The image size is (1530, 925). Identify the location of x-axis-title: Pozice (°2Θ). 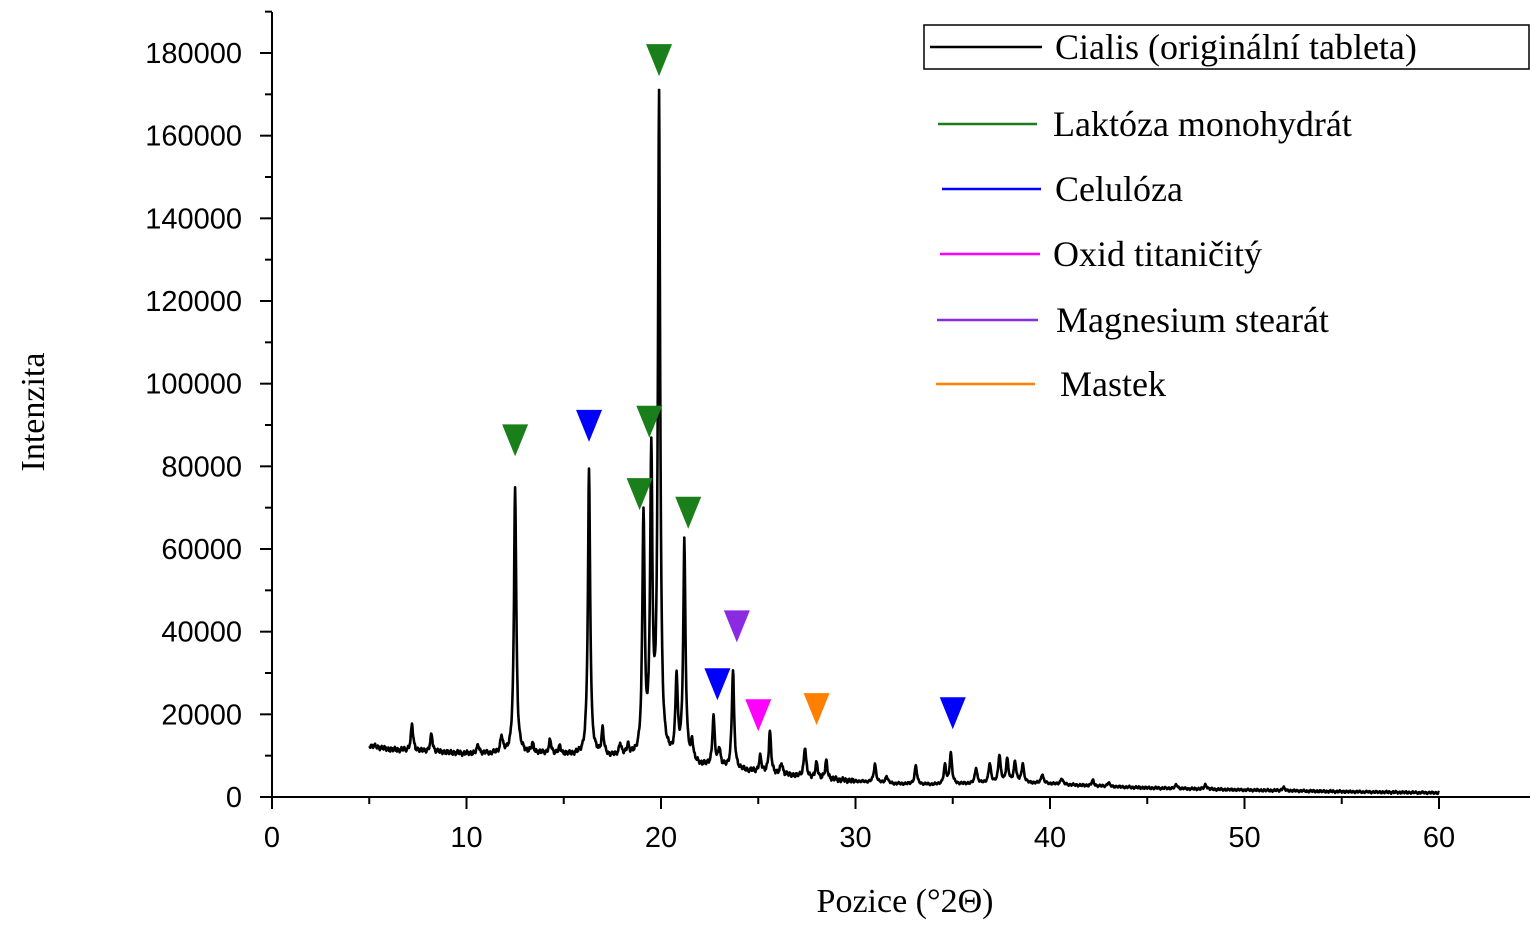
(905, 901).